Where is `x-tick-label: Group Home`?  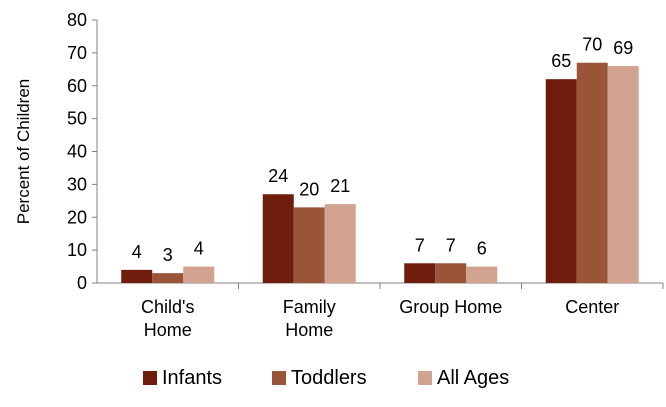
x-tick-label: Group Home is located at coordinates (450, 307).